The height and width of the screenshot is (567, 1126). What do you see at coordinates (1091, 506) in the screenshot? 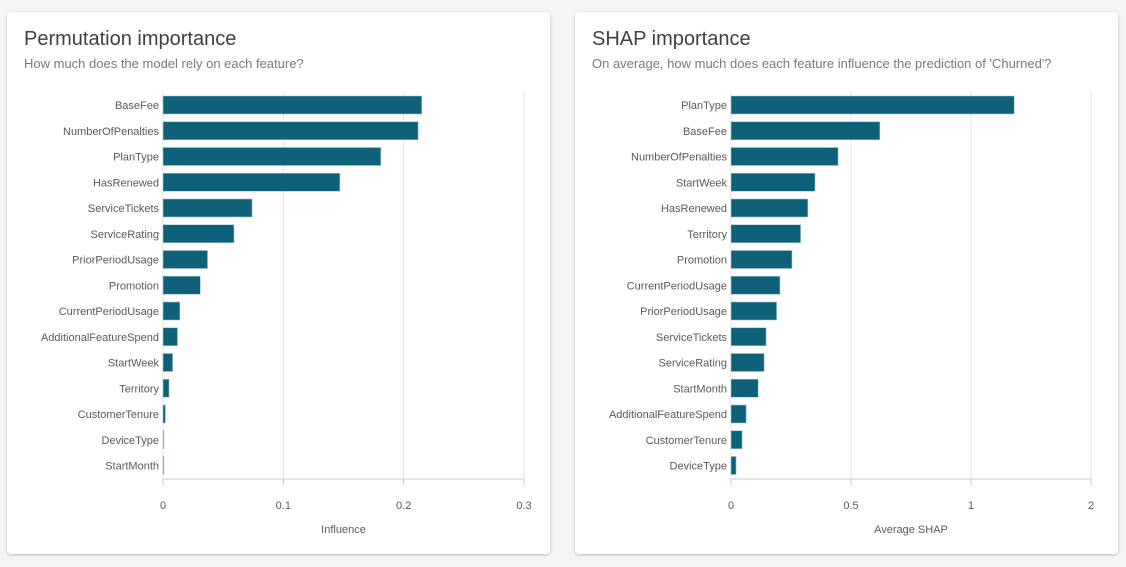
I see `tick-label: 2` at bounding box center [1091, 506].